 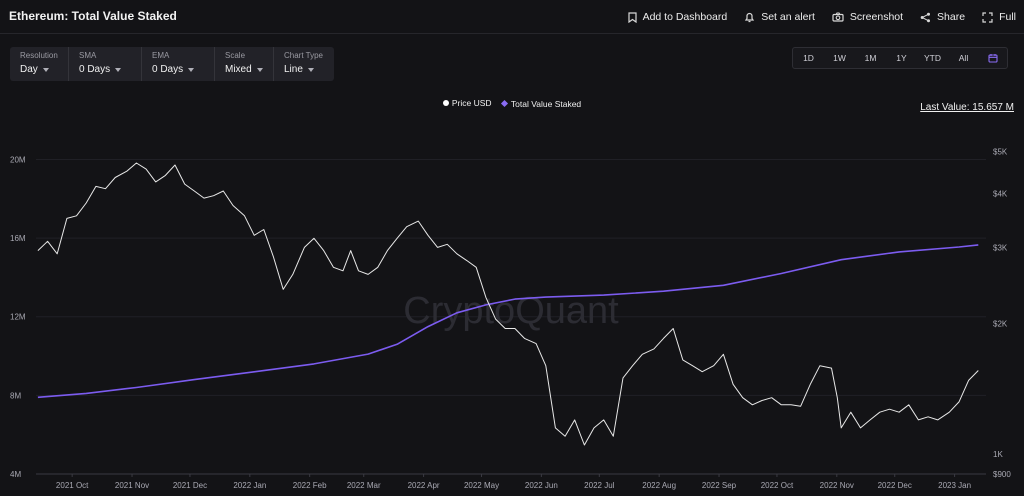 What do you see at coordinates (1002, 474) in the screenshot?
I see `right-tick-label: $900` at bounding box center [1002, 474].